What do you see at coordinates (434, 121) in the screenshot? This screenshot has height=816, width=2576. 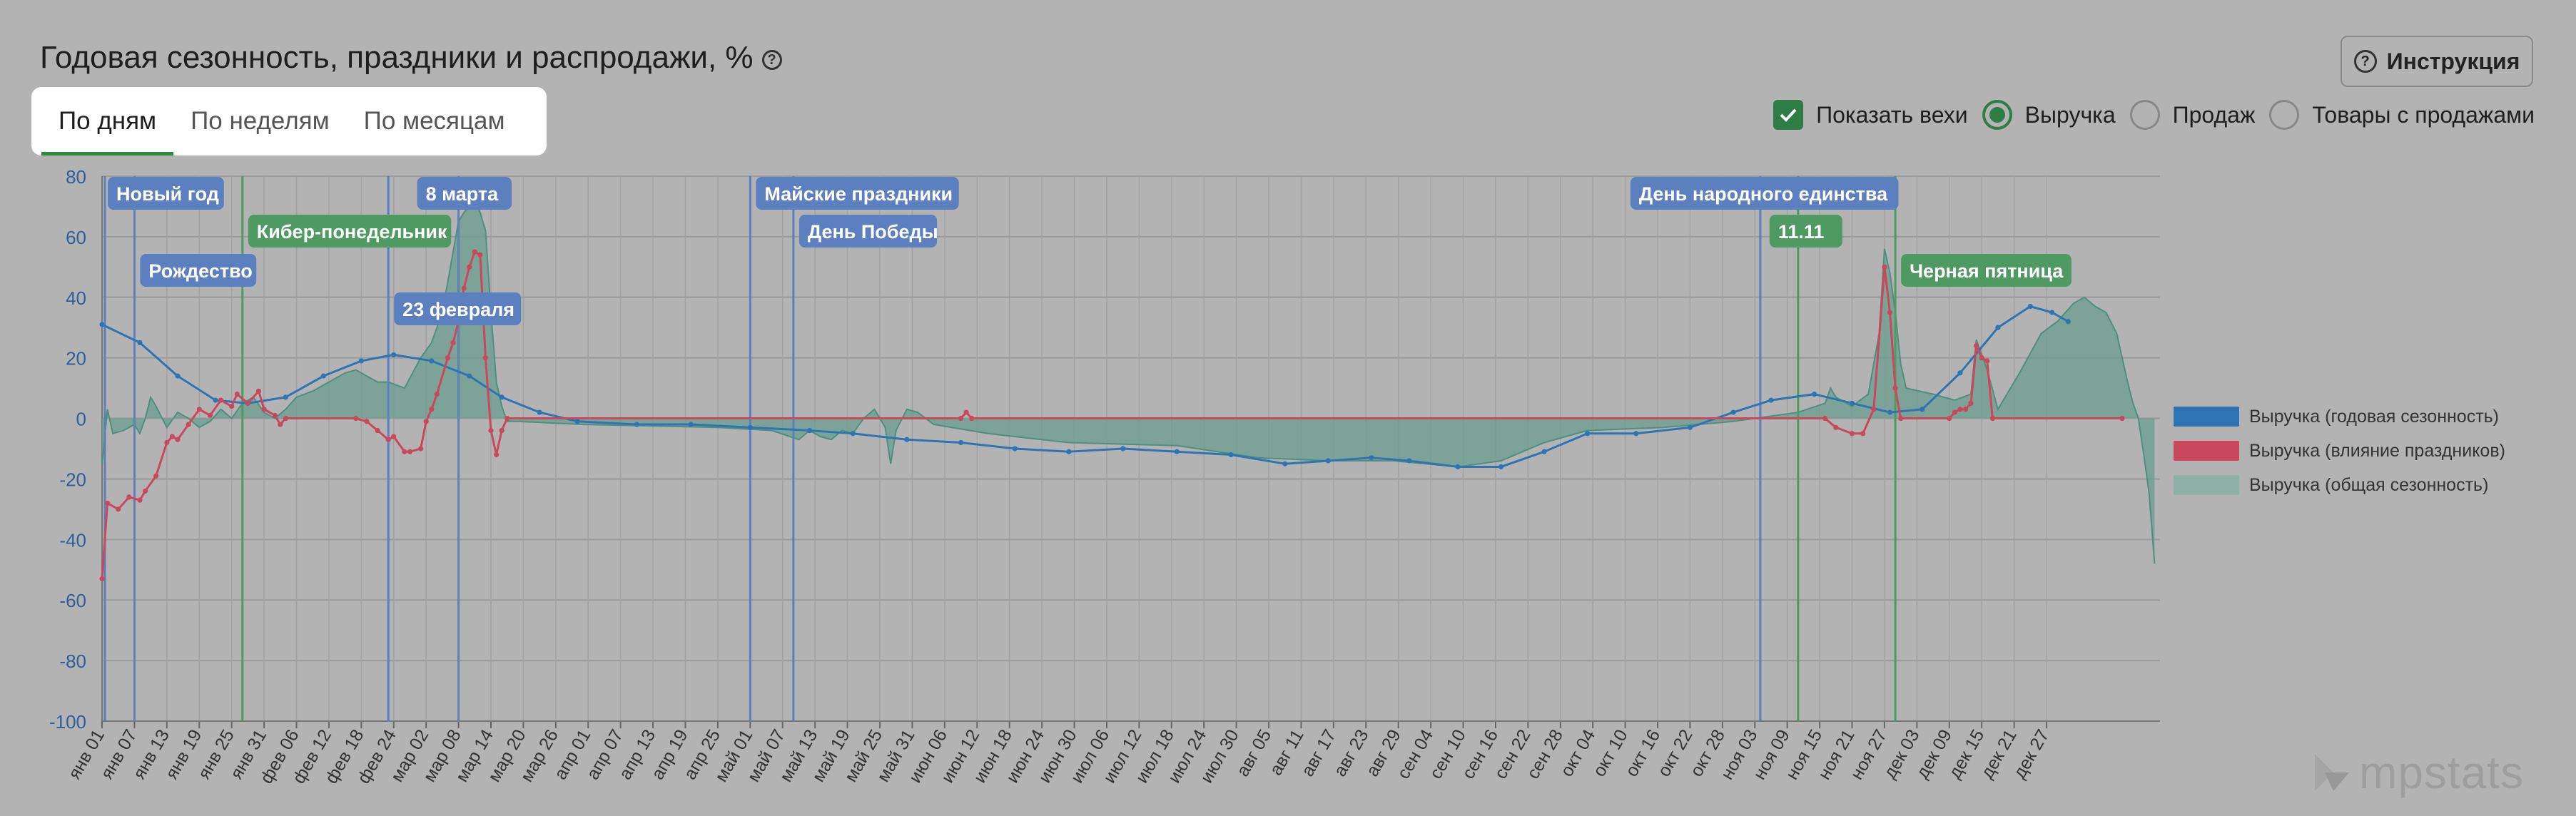 I see `tab-months: По месяцам` at bounding box center [434, 121].